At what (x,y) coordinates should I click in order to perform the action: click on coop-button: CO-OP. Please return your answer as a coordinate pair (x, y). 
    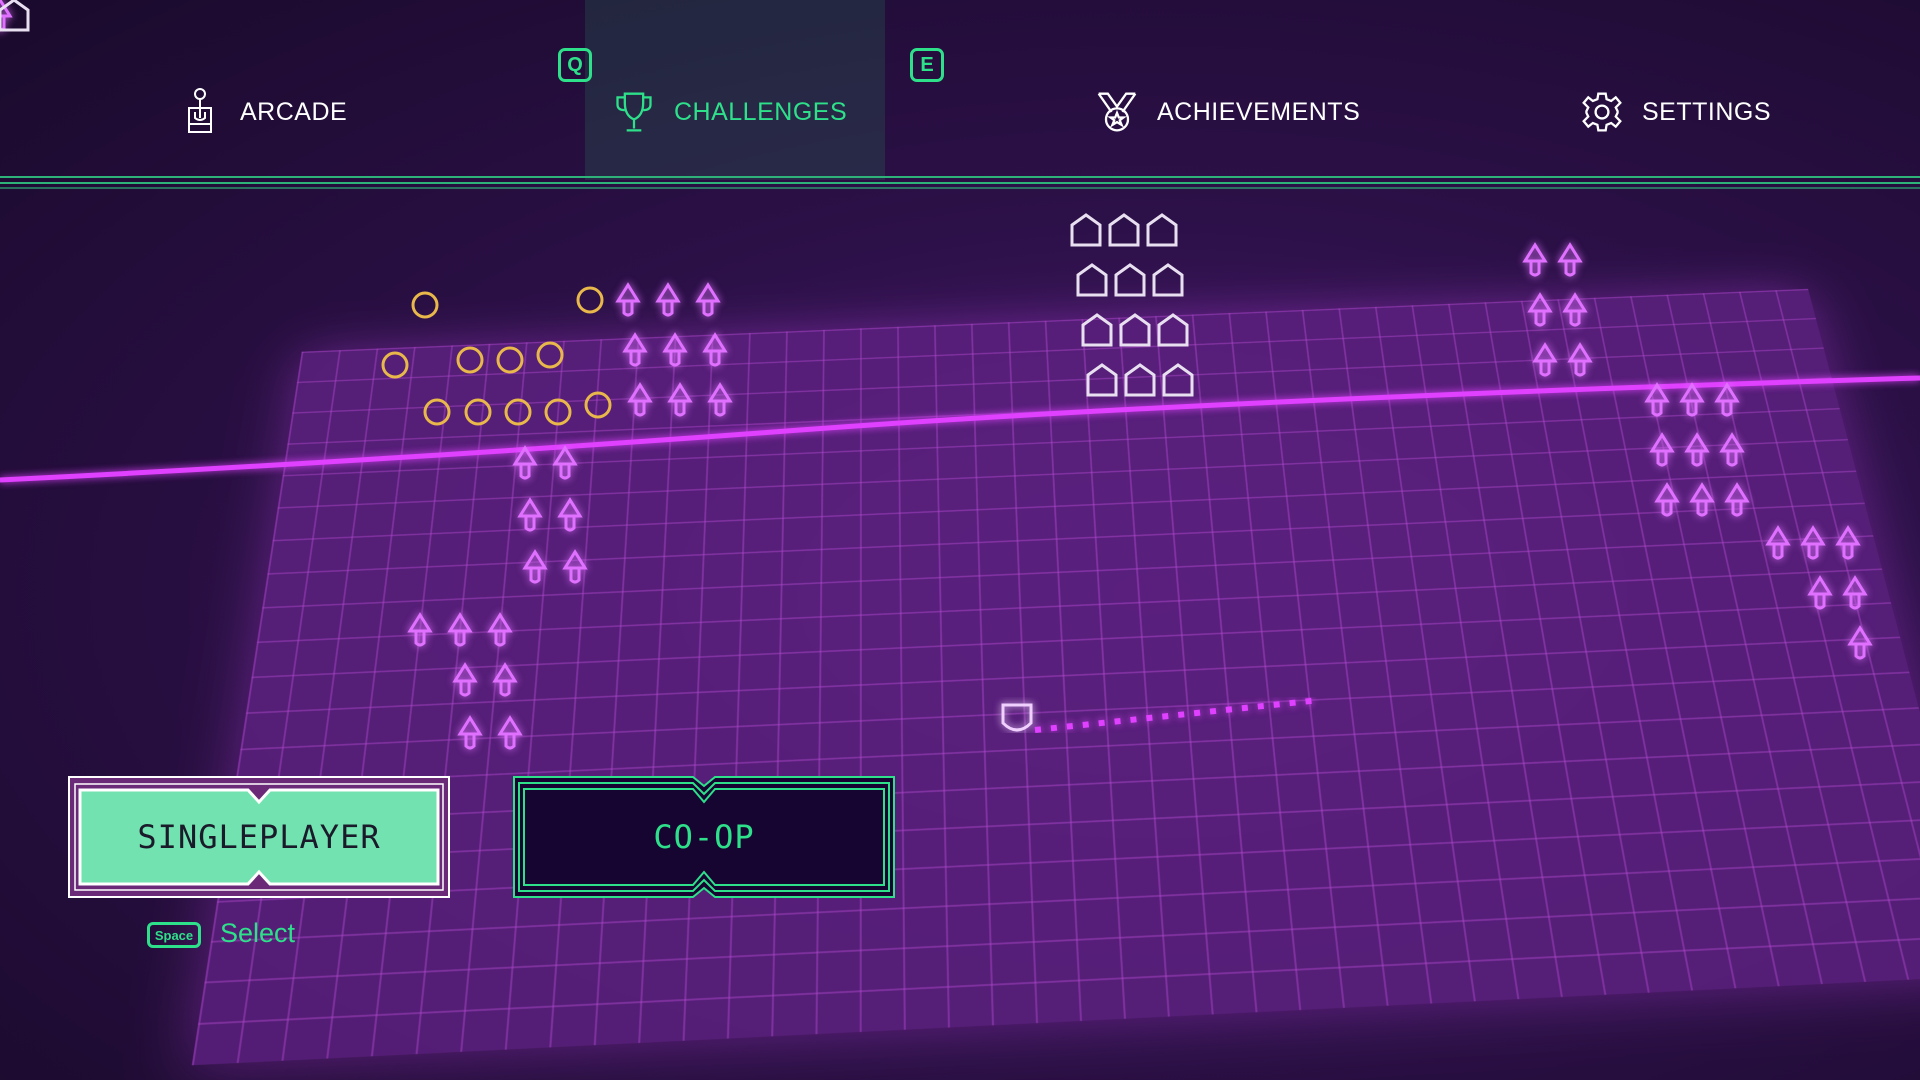
    Looking at the image, I should click on (704, 837).